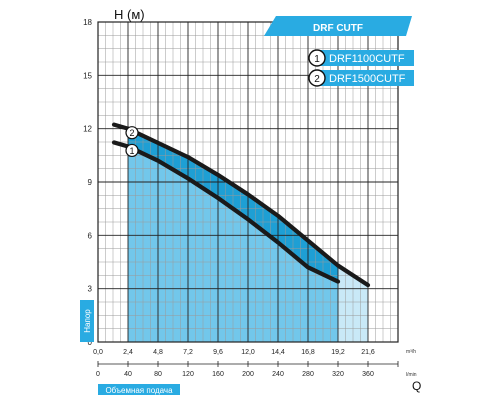 The height and width of the screenshot is (400, 500). I want to click on x-tick-label-bottom: 40, so click(128, 374).